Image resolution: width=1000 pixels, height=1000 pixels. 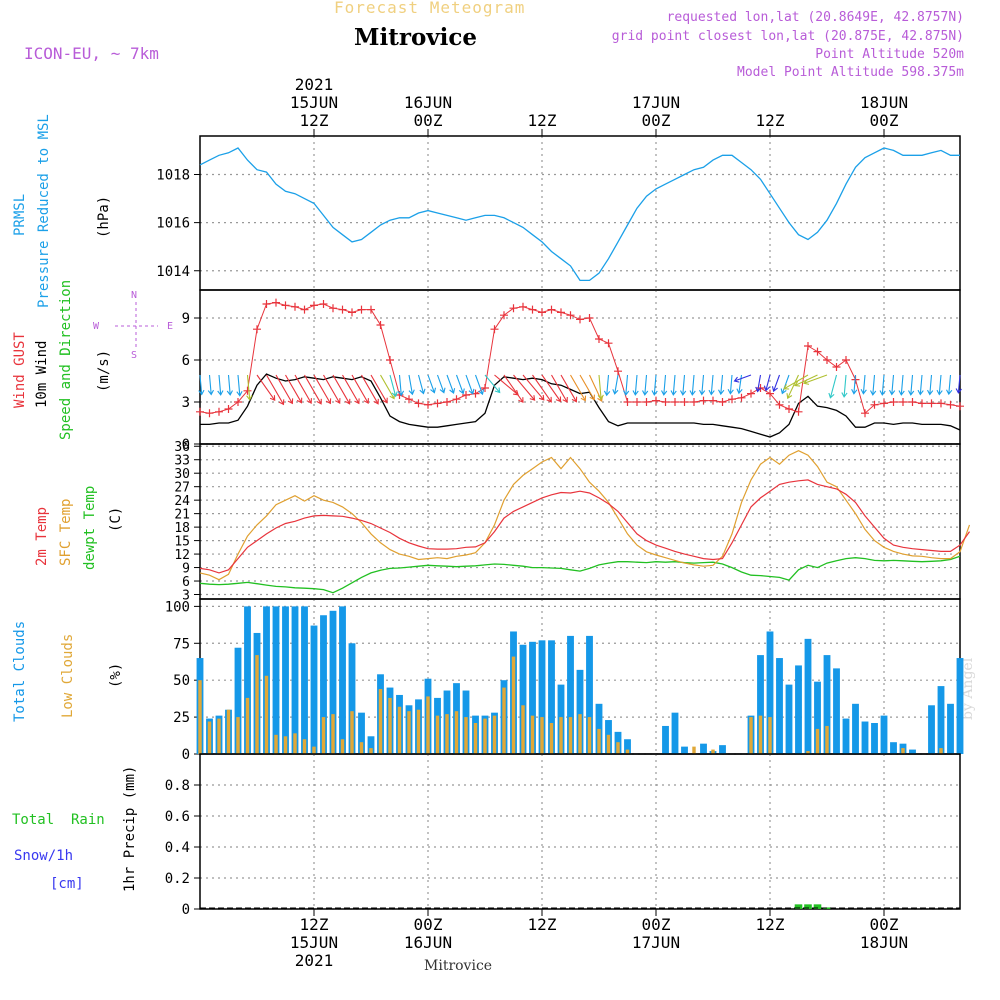 I want to click on panel-frame, so click(x=580, y=521).